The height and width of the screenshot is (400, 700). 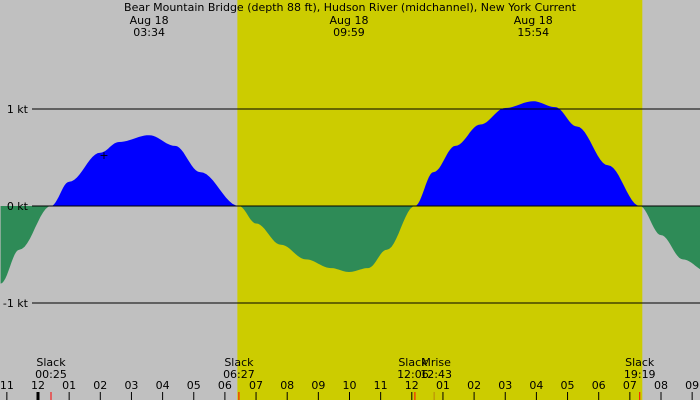 I want to click on x-tick-label-9: 08, so click(x=287, y=385).